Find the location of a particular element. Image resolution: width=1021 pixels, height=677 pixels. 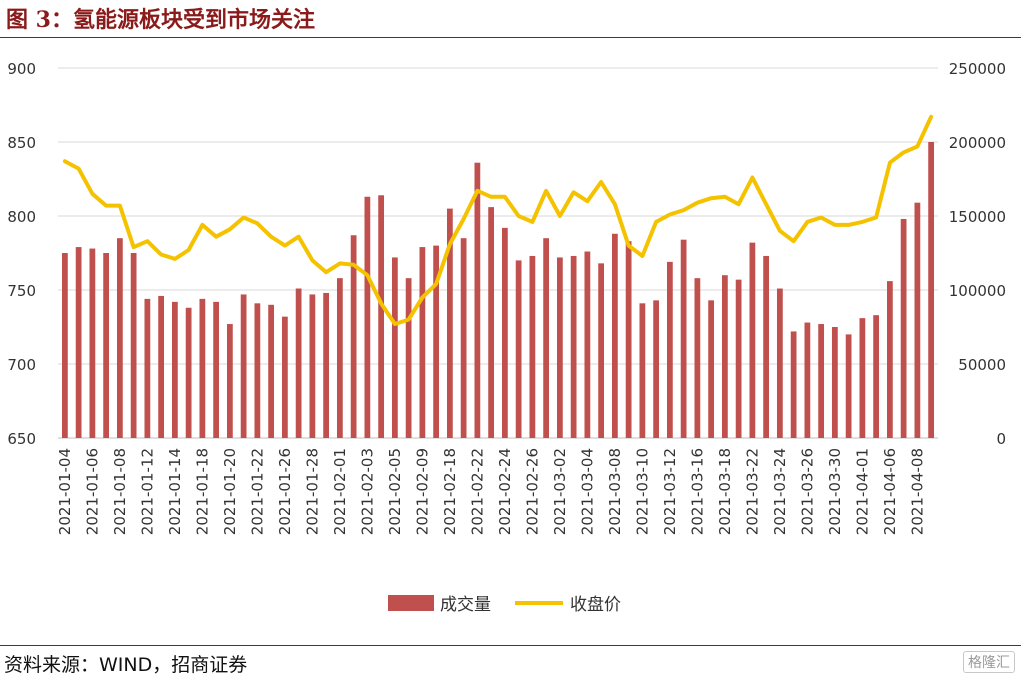

right-tick-label: 200000 is located at coordinates (977, 143).